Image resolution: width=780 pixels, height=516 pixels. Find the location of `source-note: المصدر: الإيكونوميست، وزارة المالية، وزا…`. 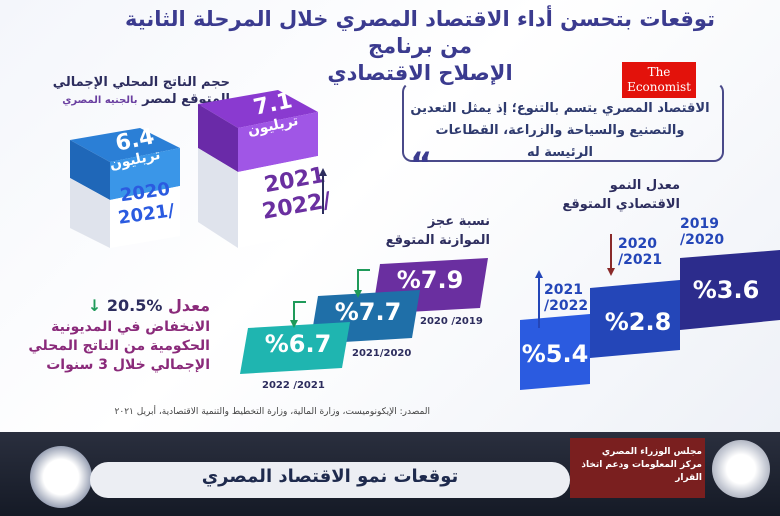

source-note: المصدر: الإيكونوميست، وزارة المالية، وزا… is located at coordinates (272, 412).